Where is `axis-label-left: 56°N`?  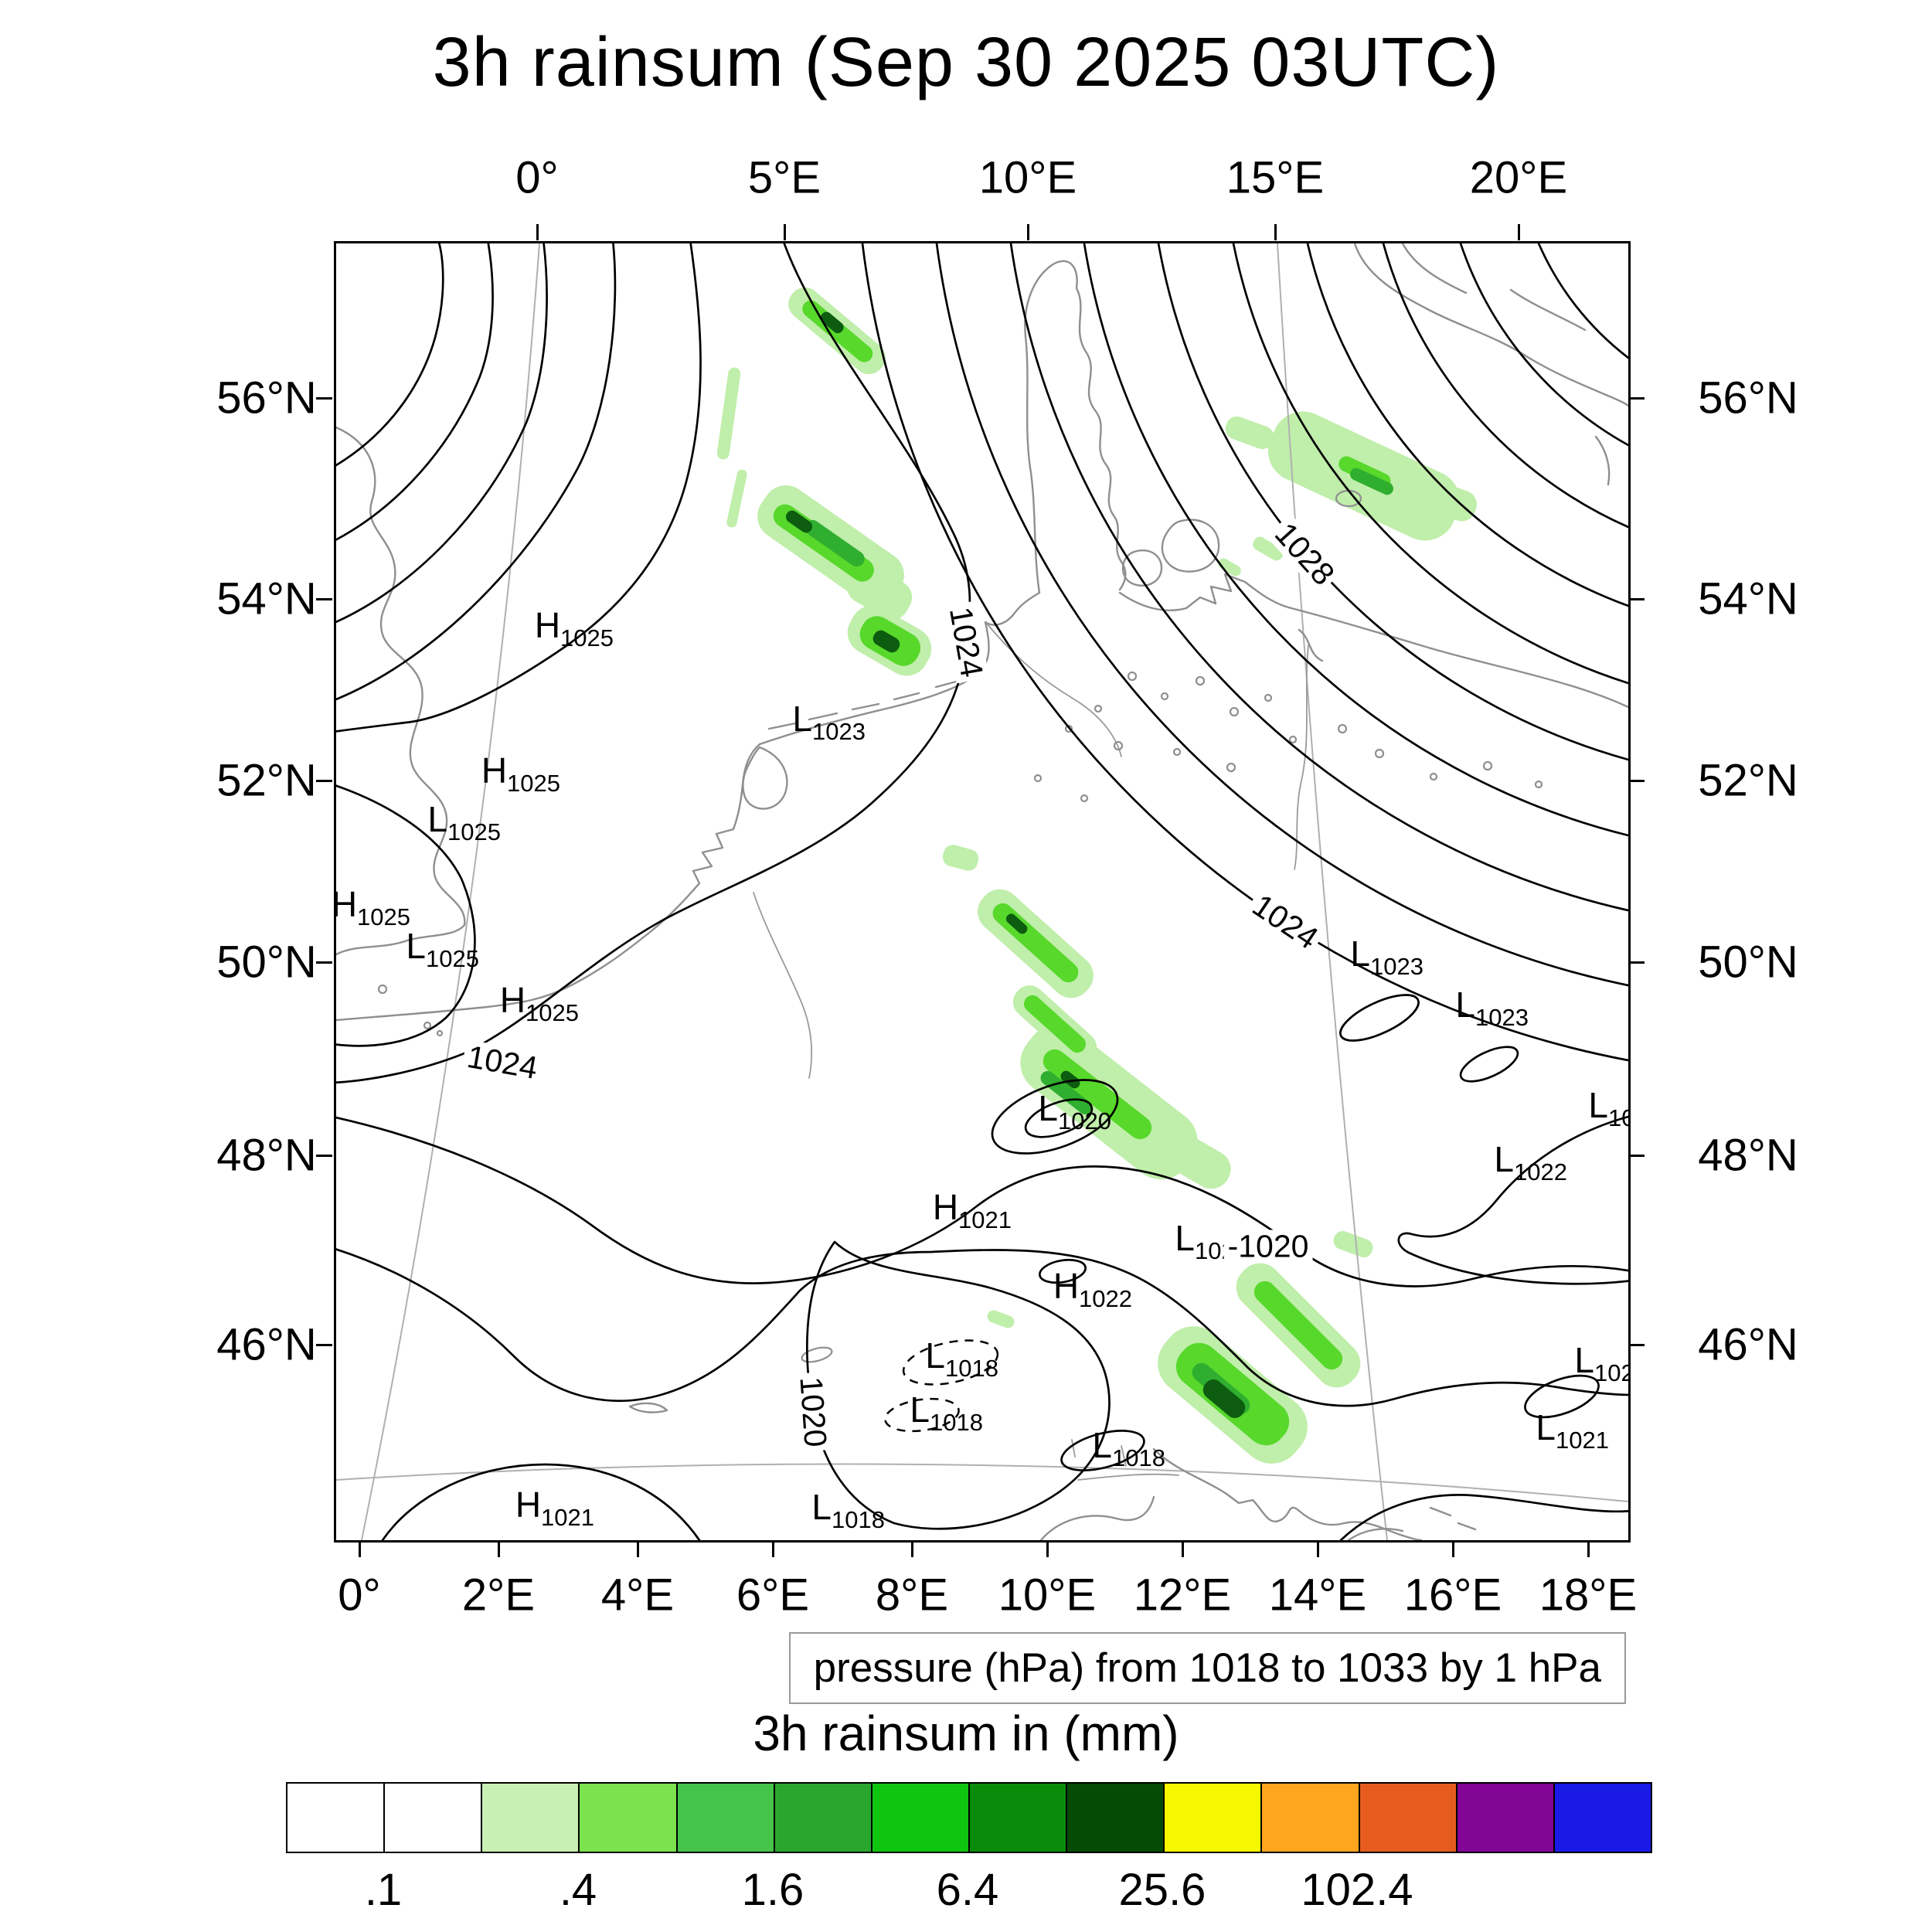 axis-label-left: 56°N is located at coordinates (266, 397).